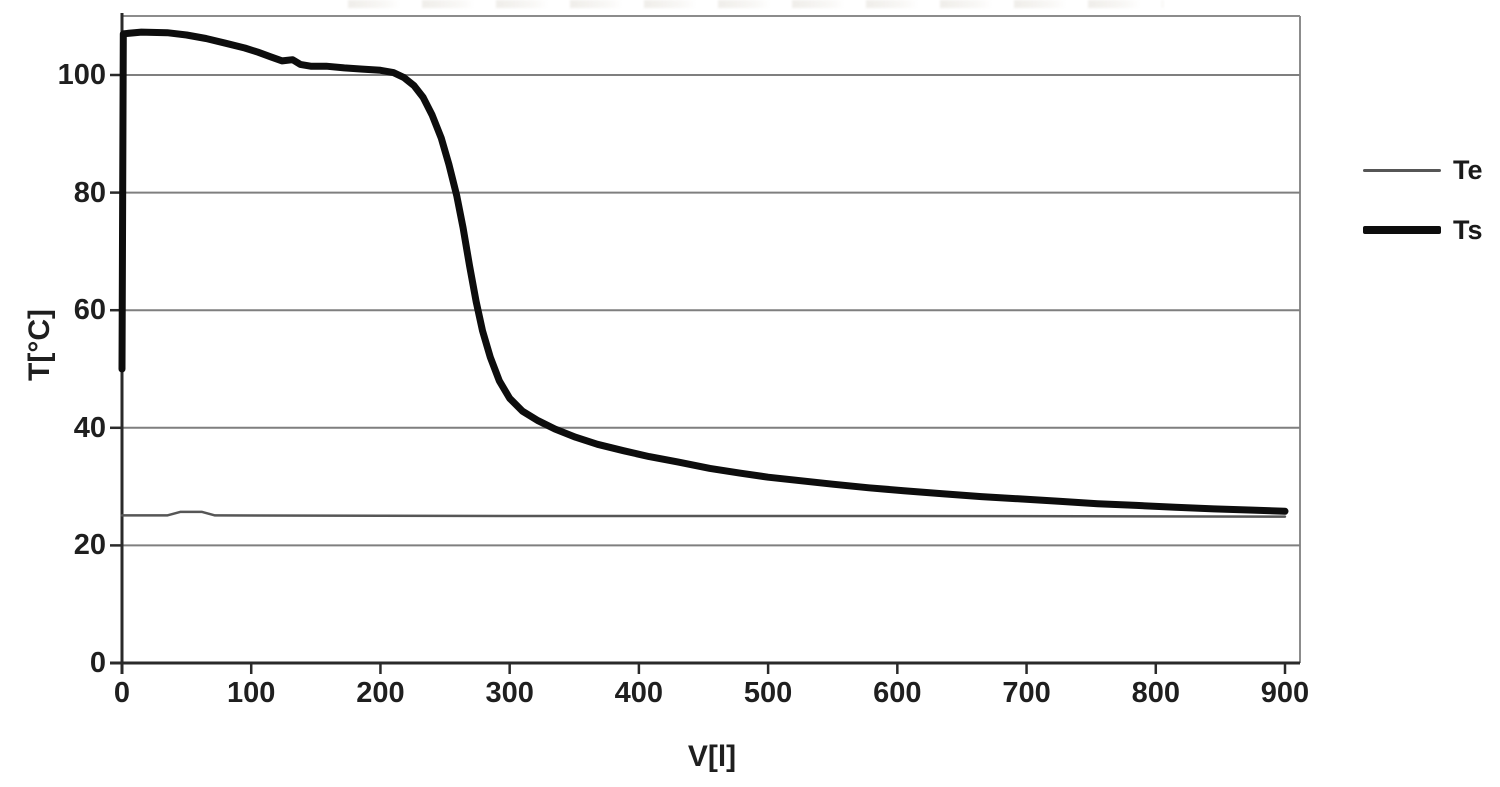  What do you see at coordinates (89, 427) in the screenshot?
I see `y-tick-label-40: 40` at bounding box center [89, 427].